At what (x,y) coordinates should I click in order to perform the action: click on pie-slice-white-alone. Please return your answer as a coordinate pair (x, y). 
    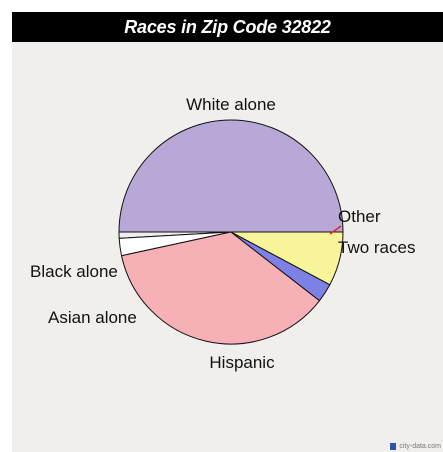
    Looking at the image, I should click on (231, 176).